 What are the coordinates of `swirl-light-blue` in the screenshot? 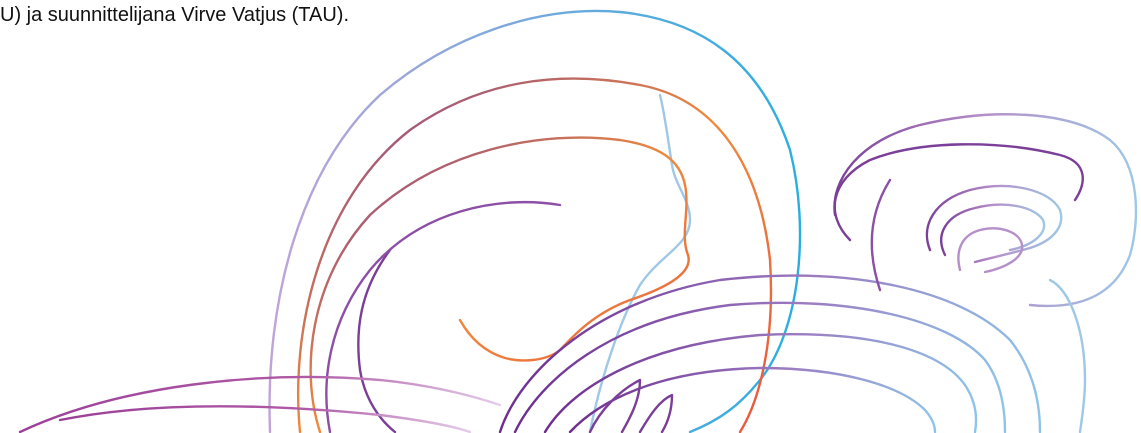 It's located at (640, 263).